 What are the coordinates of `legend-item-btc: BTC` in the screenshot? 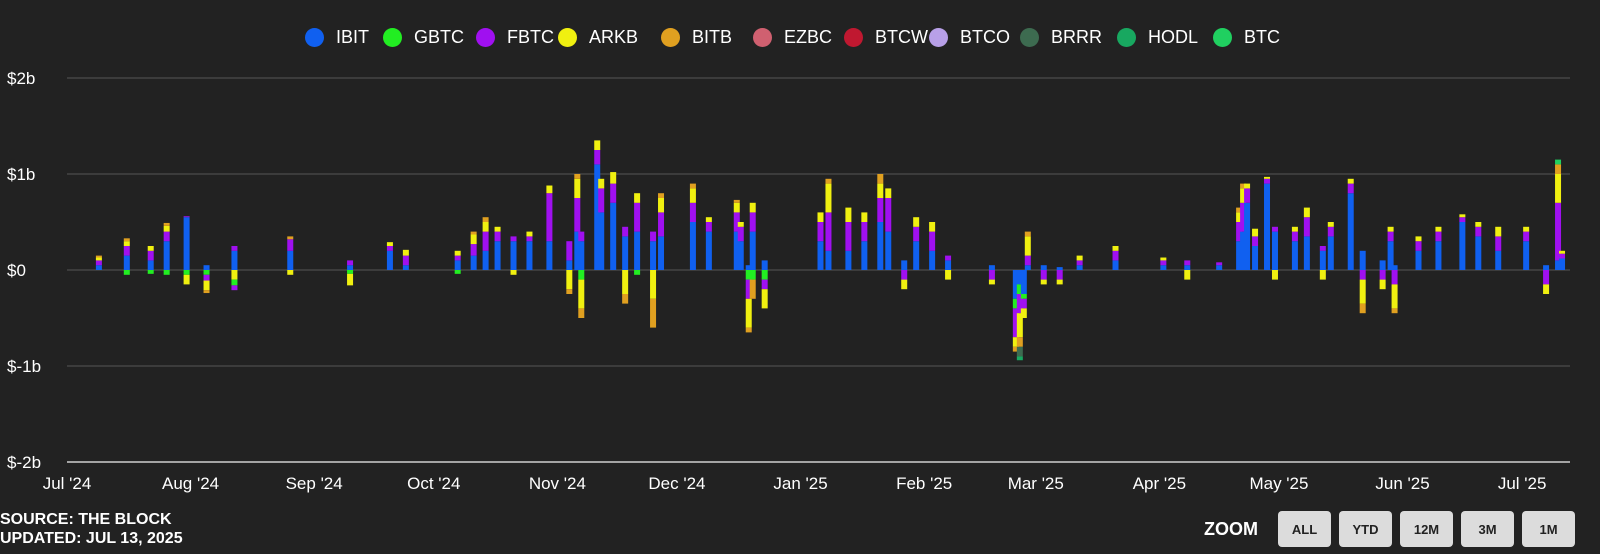 It's located at (1246, 37).